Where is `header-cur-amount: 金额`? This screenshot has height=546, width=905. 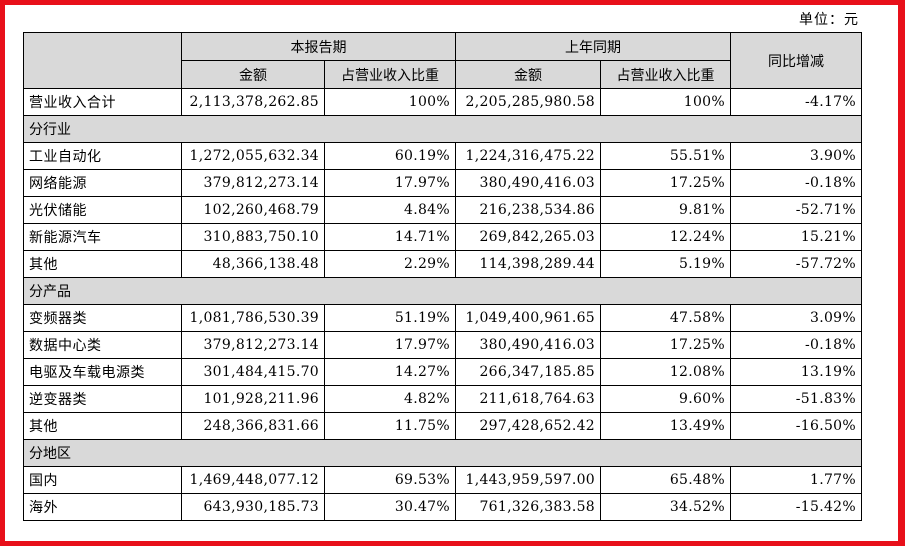
header-cur-amount: 金额 is located at coordinates (253, 74).